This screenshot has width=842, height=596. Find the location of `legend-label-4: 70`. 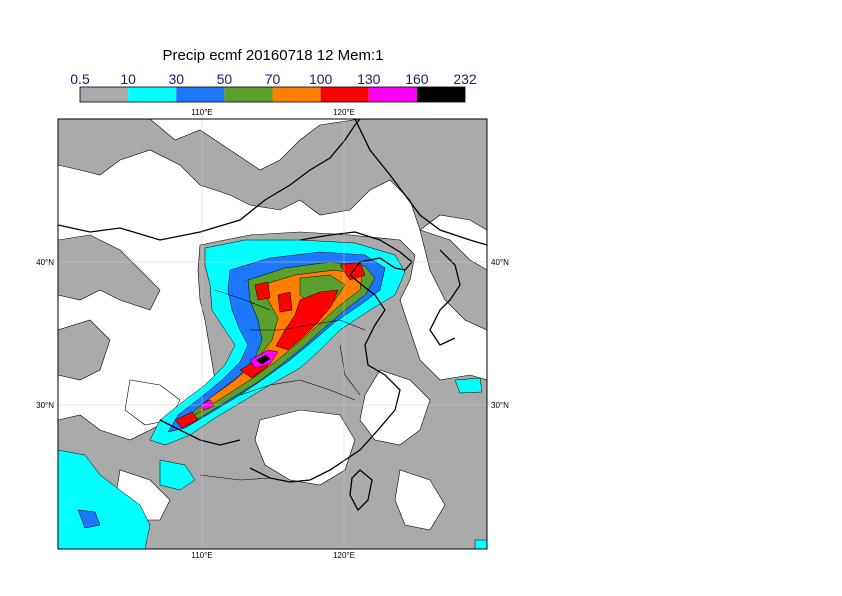

legend-label-4: 70 is located at coordinates (273, 79).